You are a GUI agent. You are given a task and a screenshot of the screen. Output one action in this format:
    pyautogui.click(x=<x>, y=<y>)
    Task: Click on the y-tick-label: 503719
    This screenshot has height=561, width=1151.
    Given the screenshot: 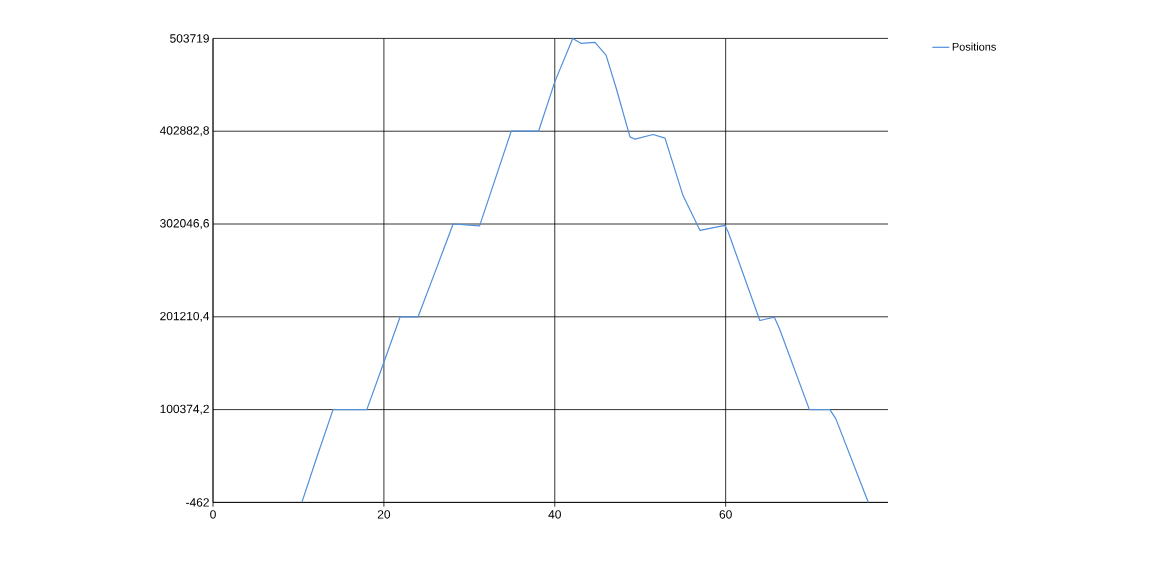 What is the action you would take?
    pyautogui.click(x=189, y=38)
    